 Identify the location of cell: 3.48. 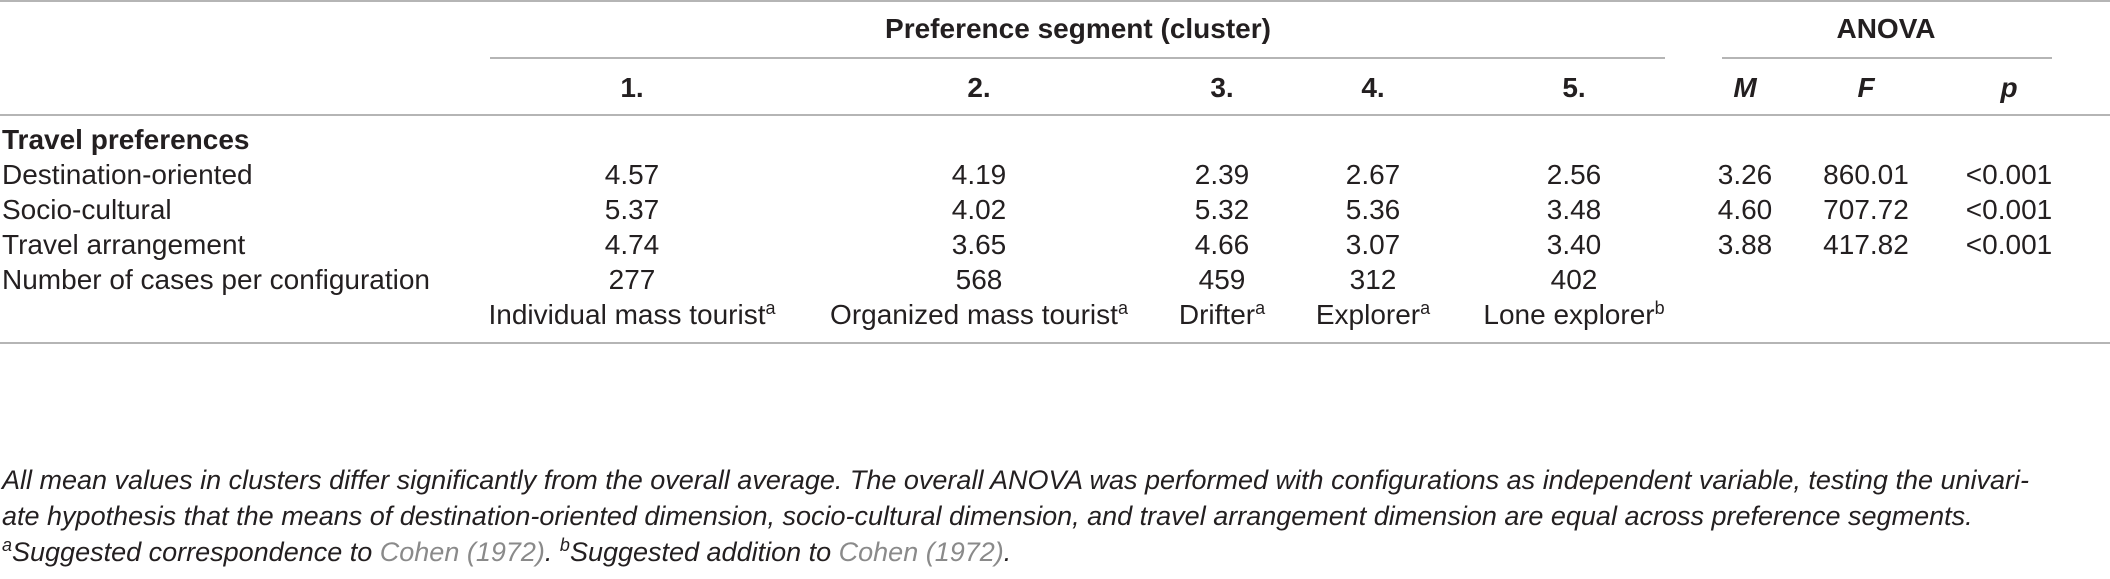
(1574, 209).